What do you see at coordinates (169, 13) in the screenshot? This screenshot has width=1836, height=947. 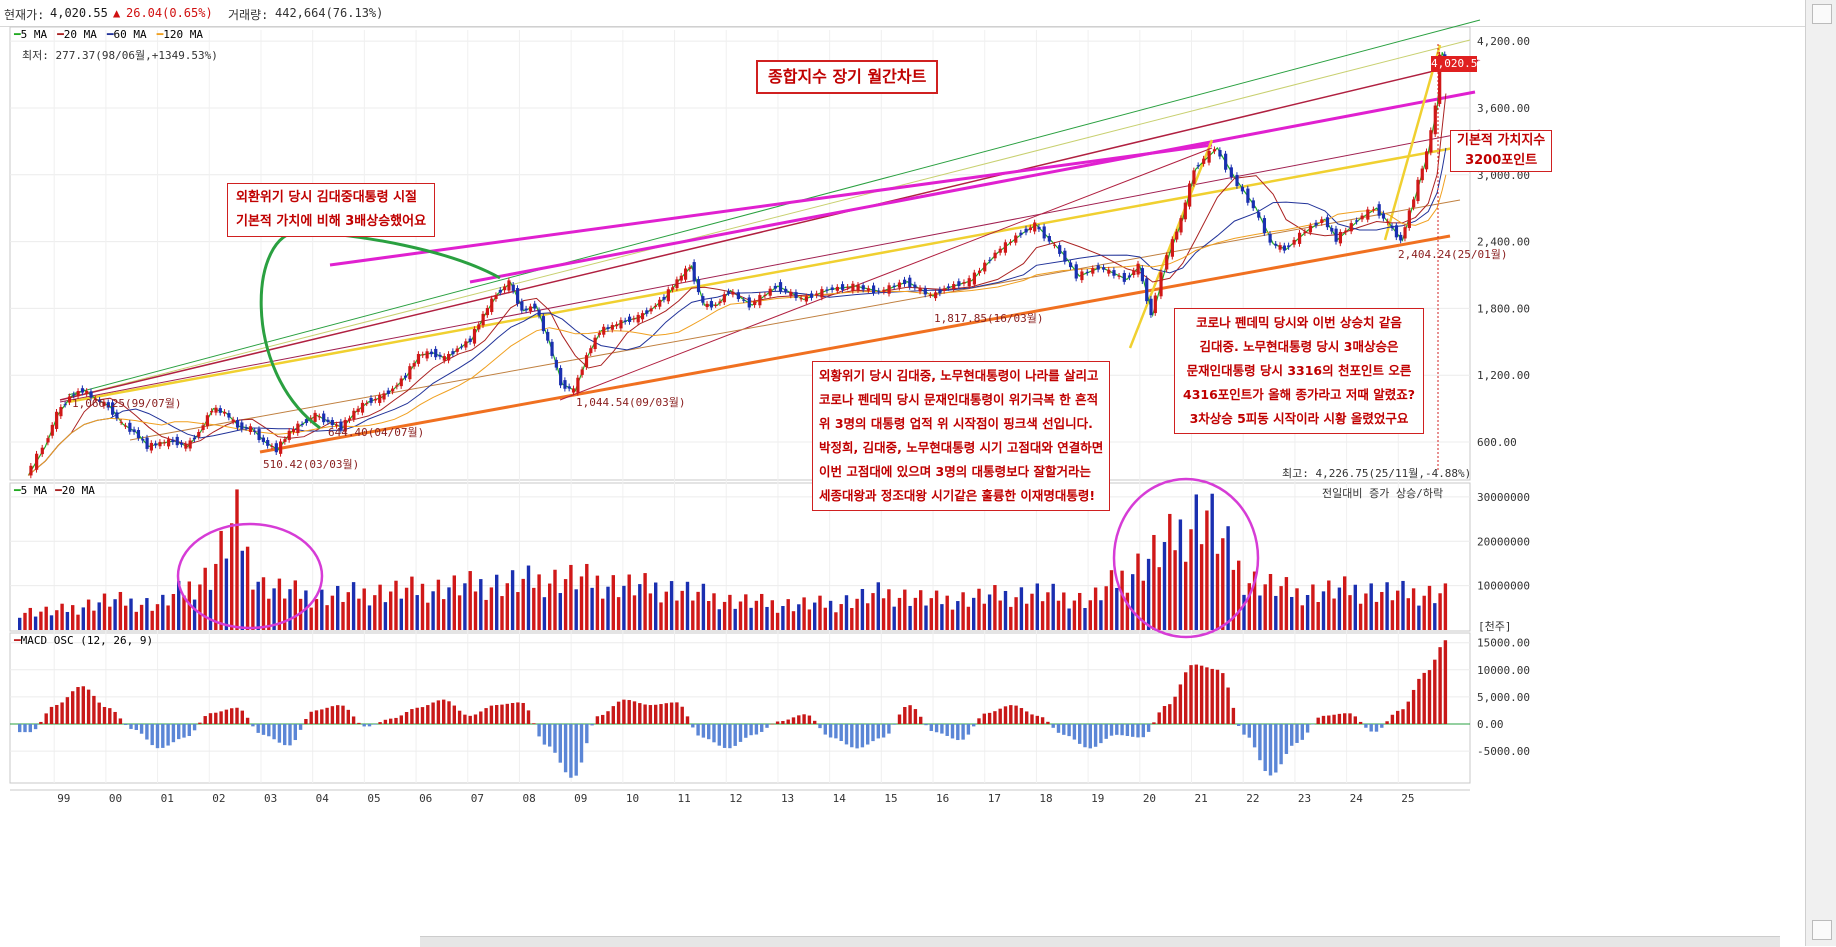 I see `price-change-value: 26.04(0.65%)` at bounding box center [169, 13].